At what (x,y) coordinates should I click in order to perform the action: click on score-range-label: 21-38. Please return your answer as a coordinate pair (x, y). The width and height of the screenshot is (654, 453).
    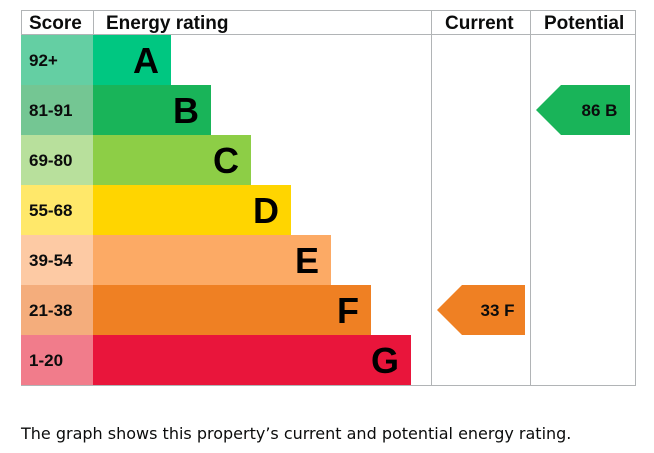
    Looking at the image, I should click on (50, 310).